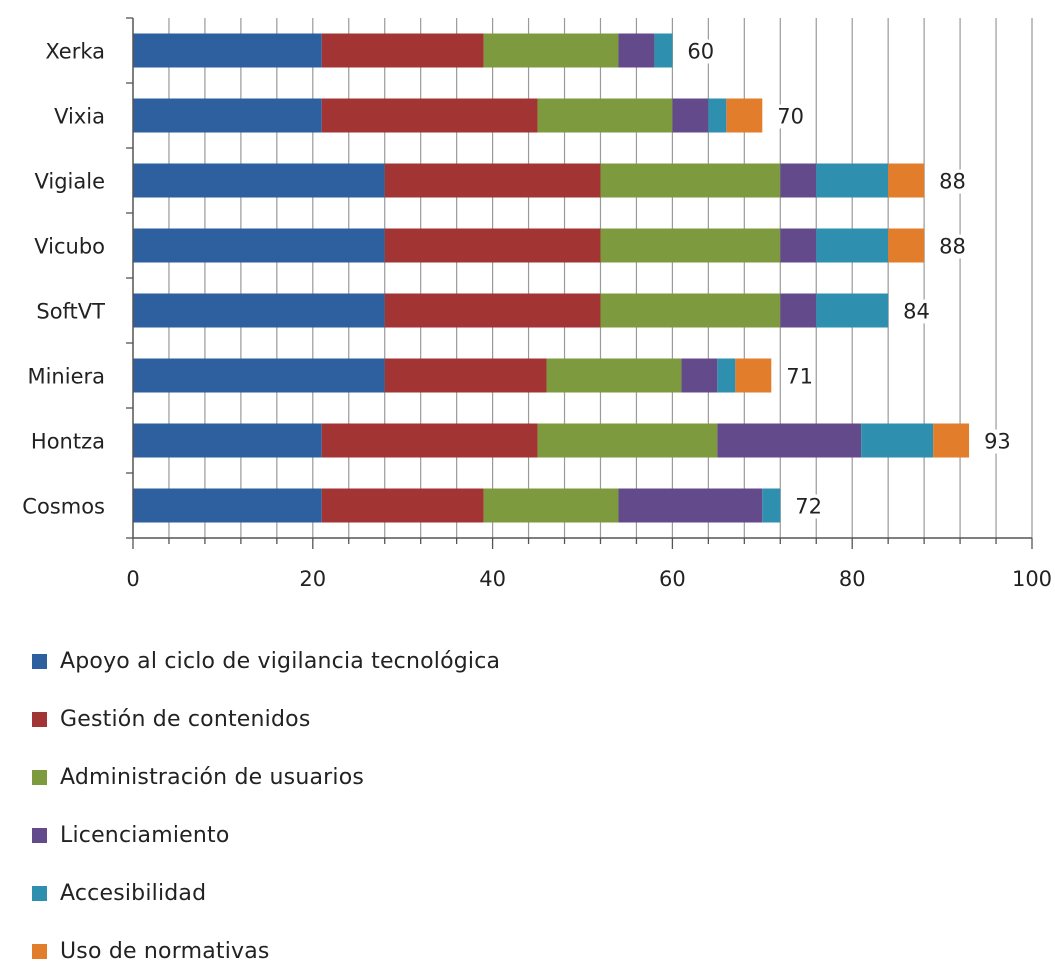 The width and height of the screenshot is (1055, 980). I want to click on legend-item: Apoyo al ciclo de vigilancia tecnológica, so click(266, 661).